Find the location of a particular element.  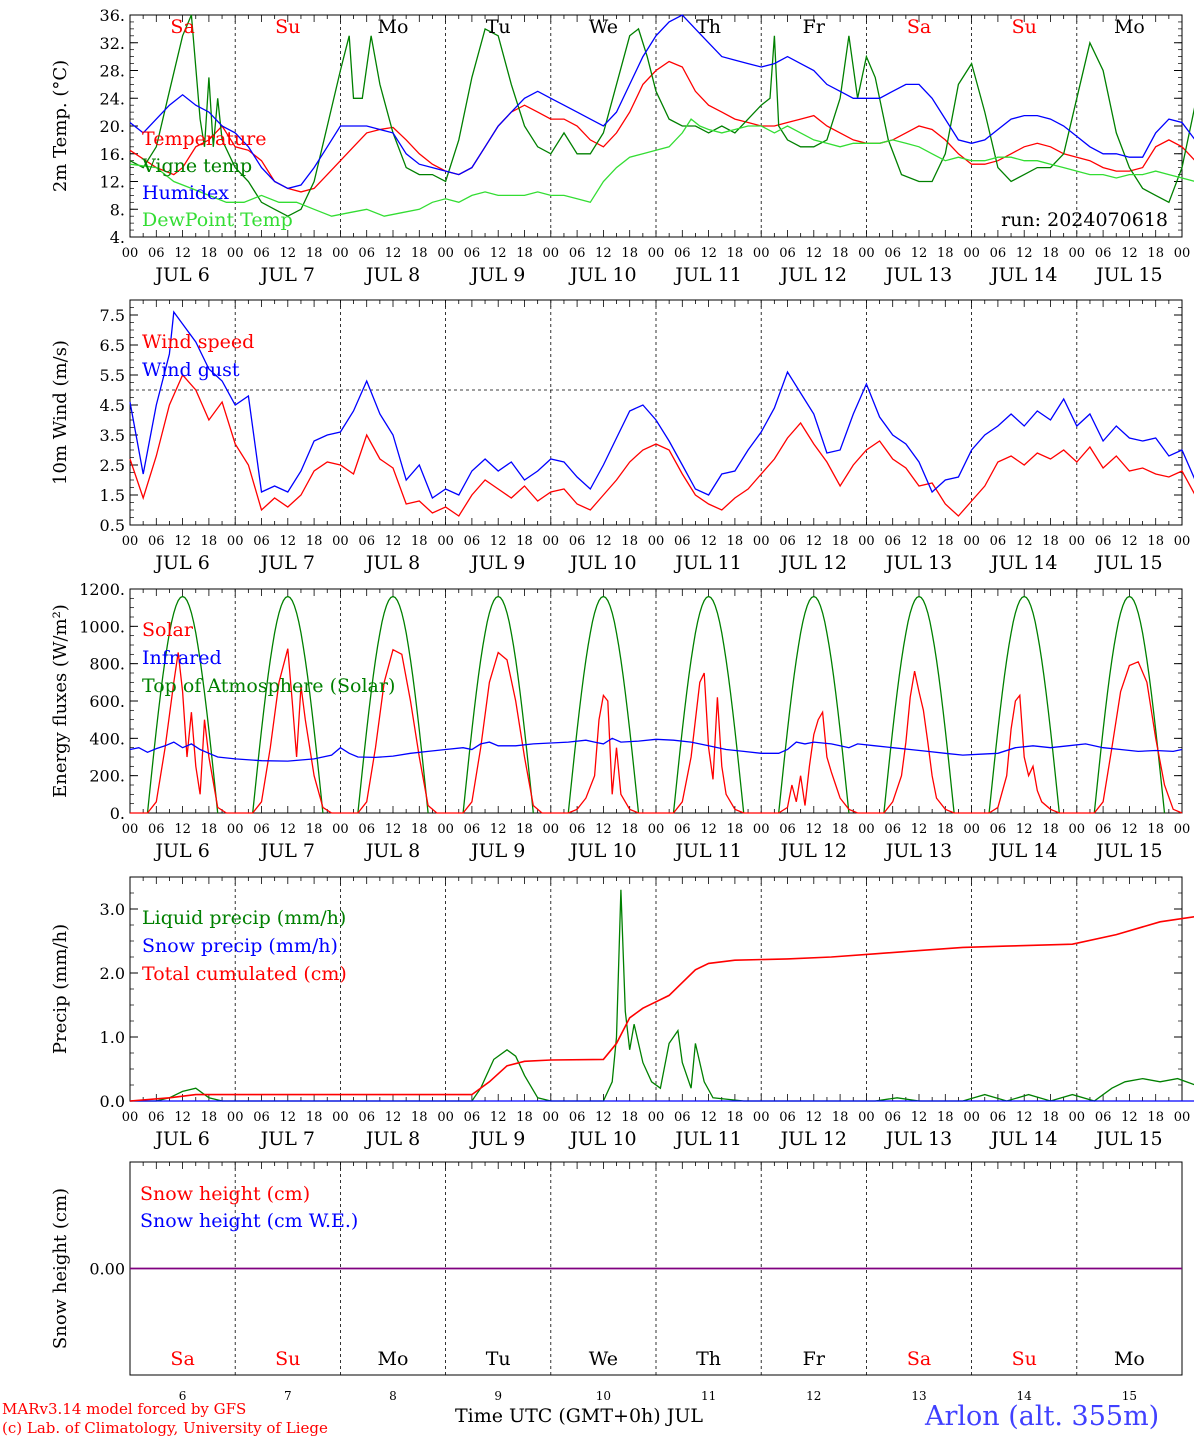

snow-day-number: 9 is located at coordinates (498, 1396).